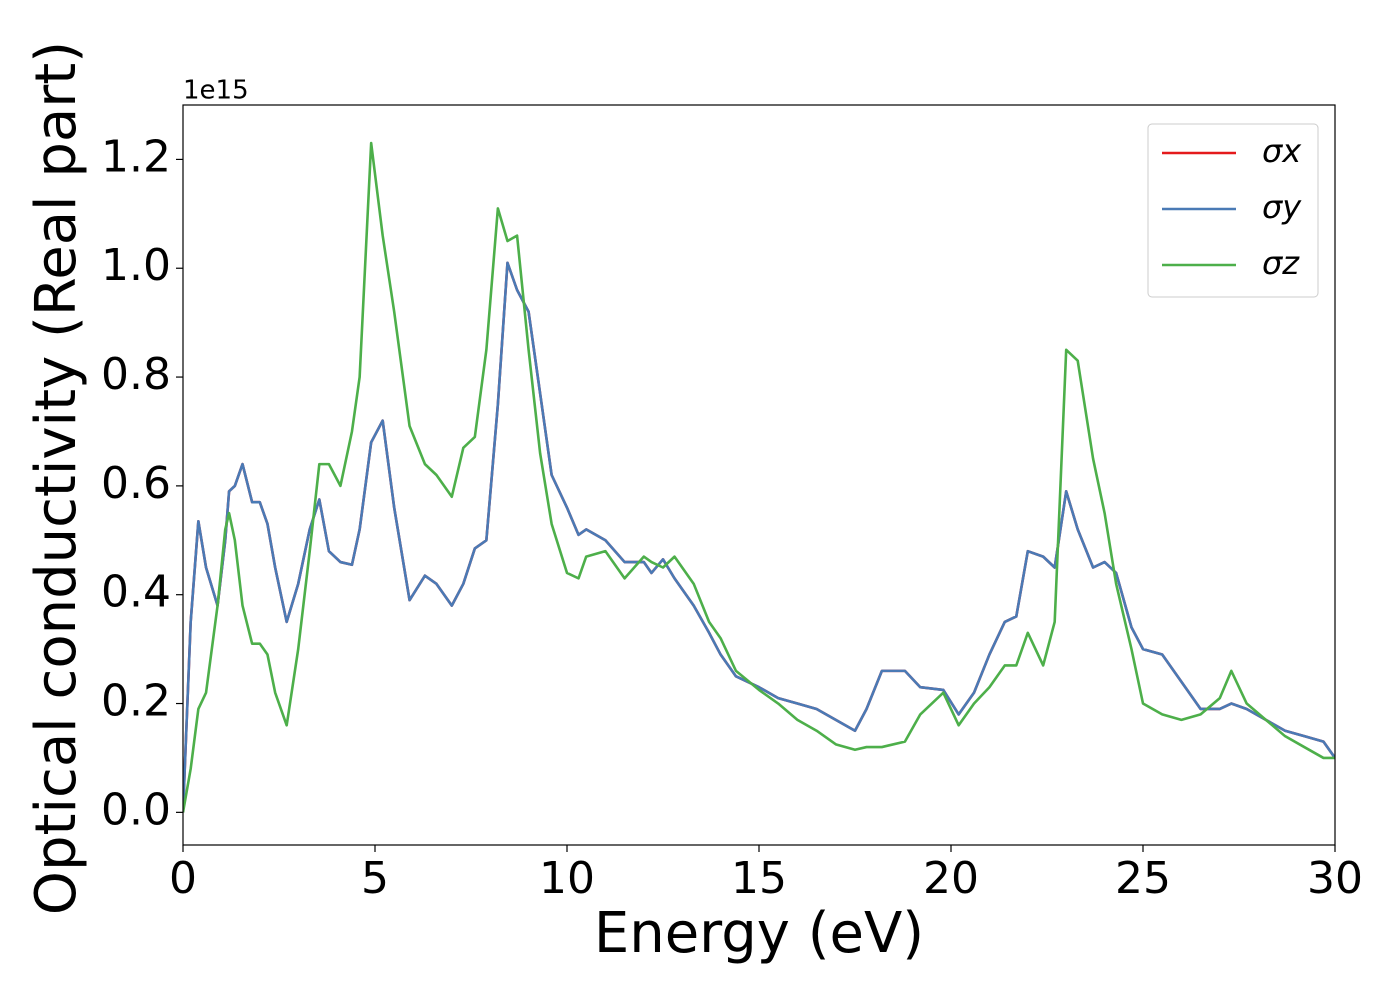  I want to click on y-tick-label: 0.2, so click(136, 701).